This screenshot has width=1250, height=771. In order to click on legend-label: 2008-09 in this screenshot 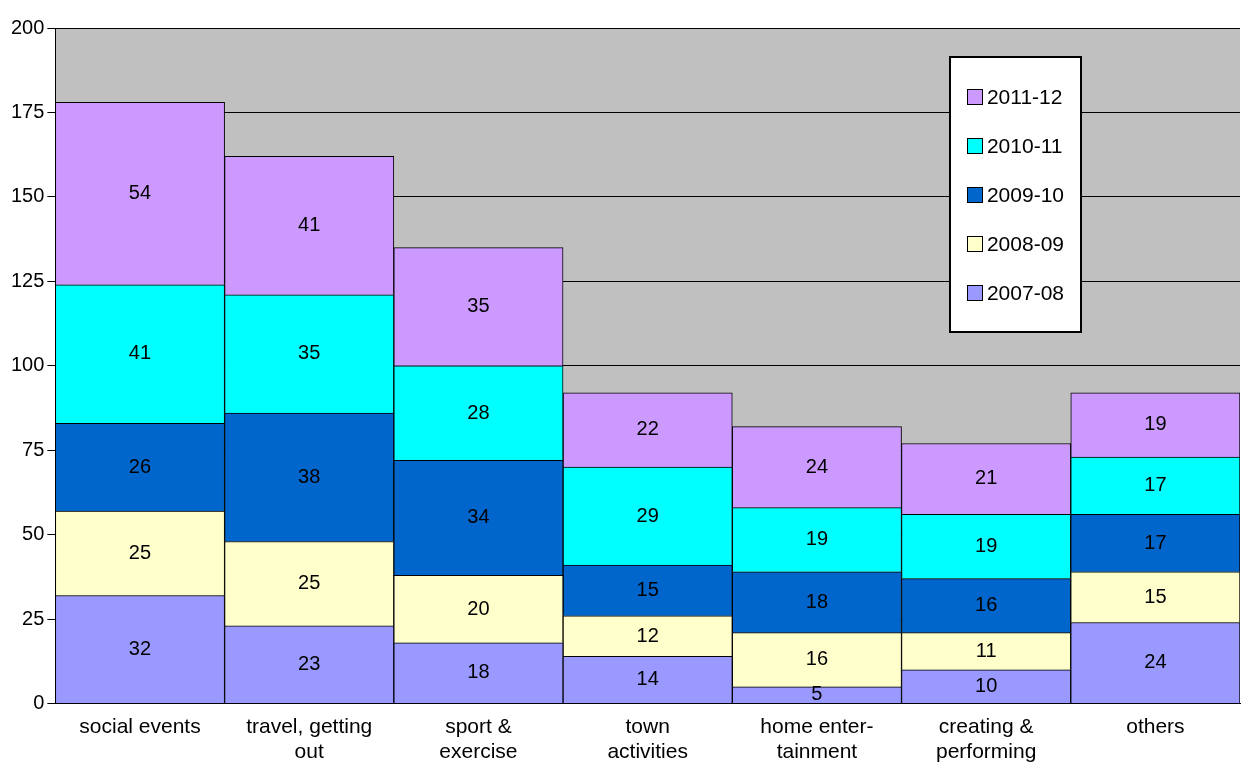, I will do `click(1025, 243)`.